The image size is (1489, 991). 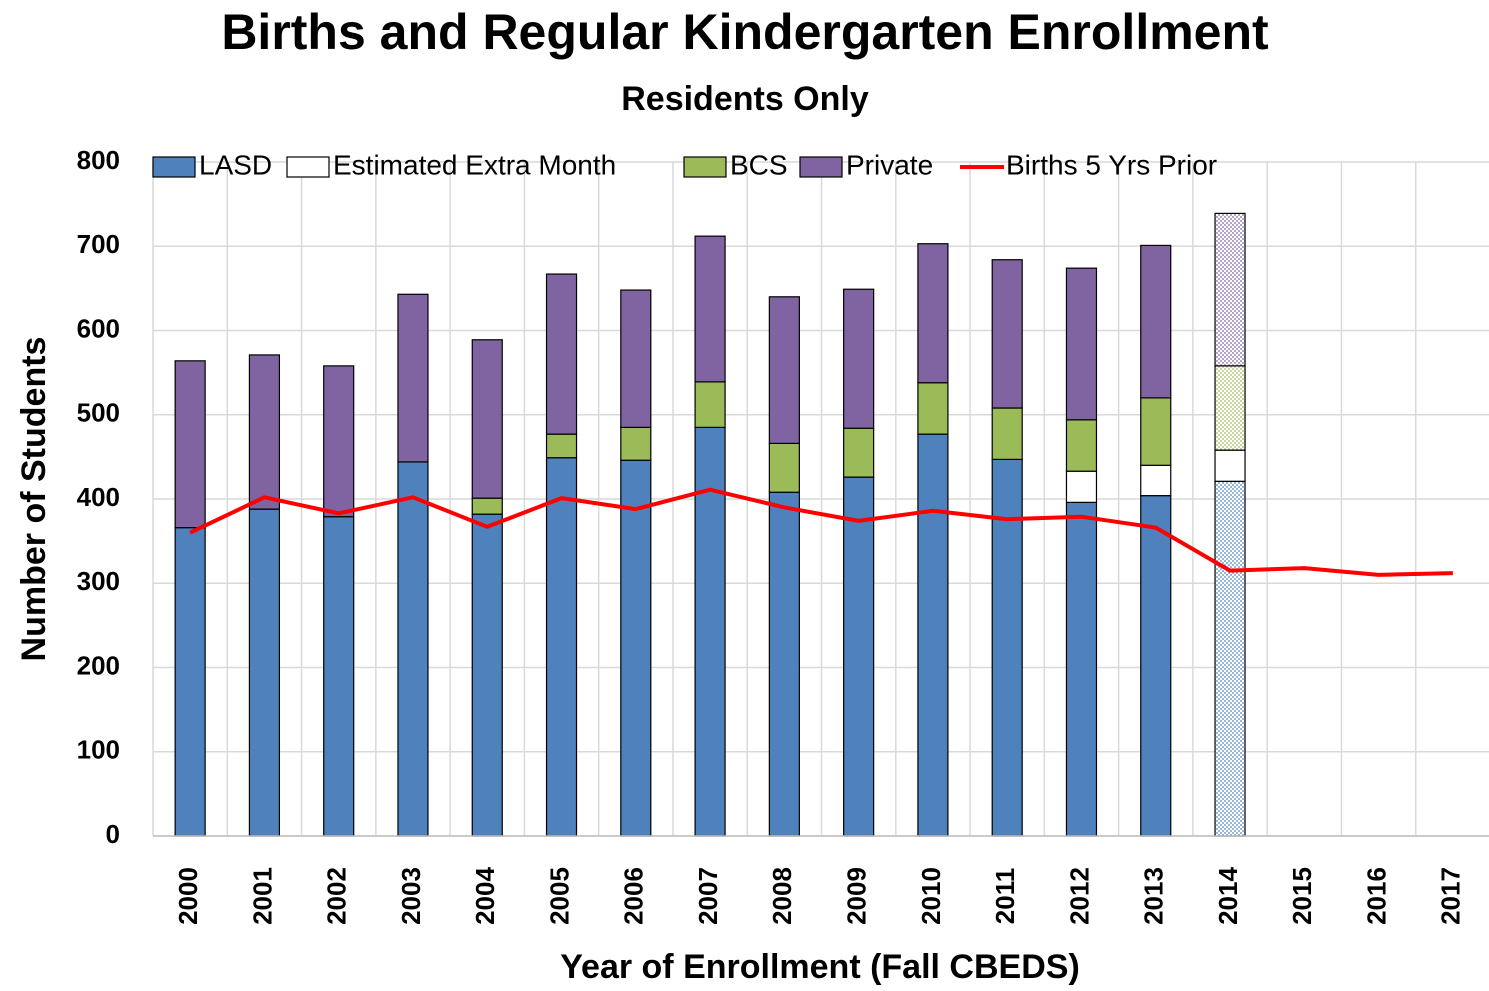 What do you see at coordinates (1302, 896) in the screenshot?
I see `x-tick-label: 2015` at bounding box center [1302, 896].